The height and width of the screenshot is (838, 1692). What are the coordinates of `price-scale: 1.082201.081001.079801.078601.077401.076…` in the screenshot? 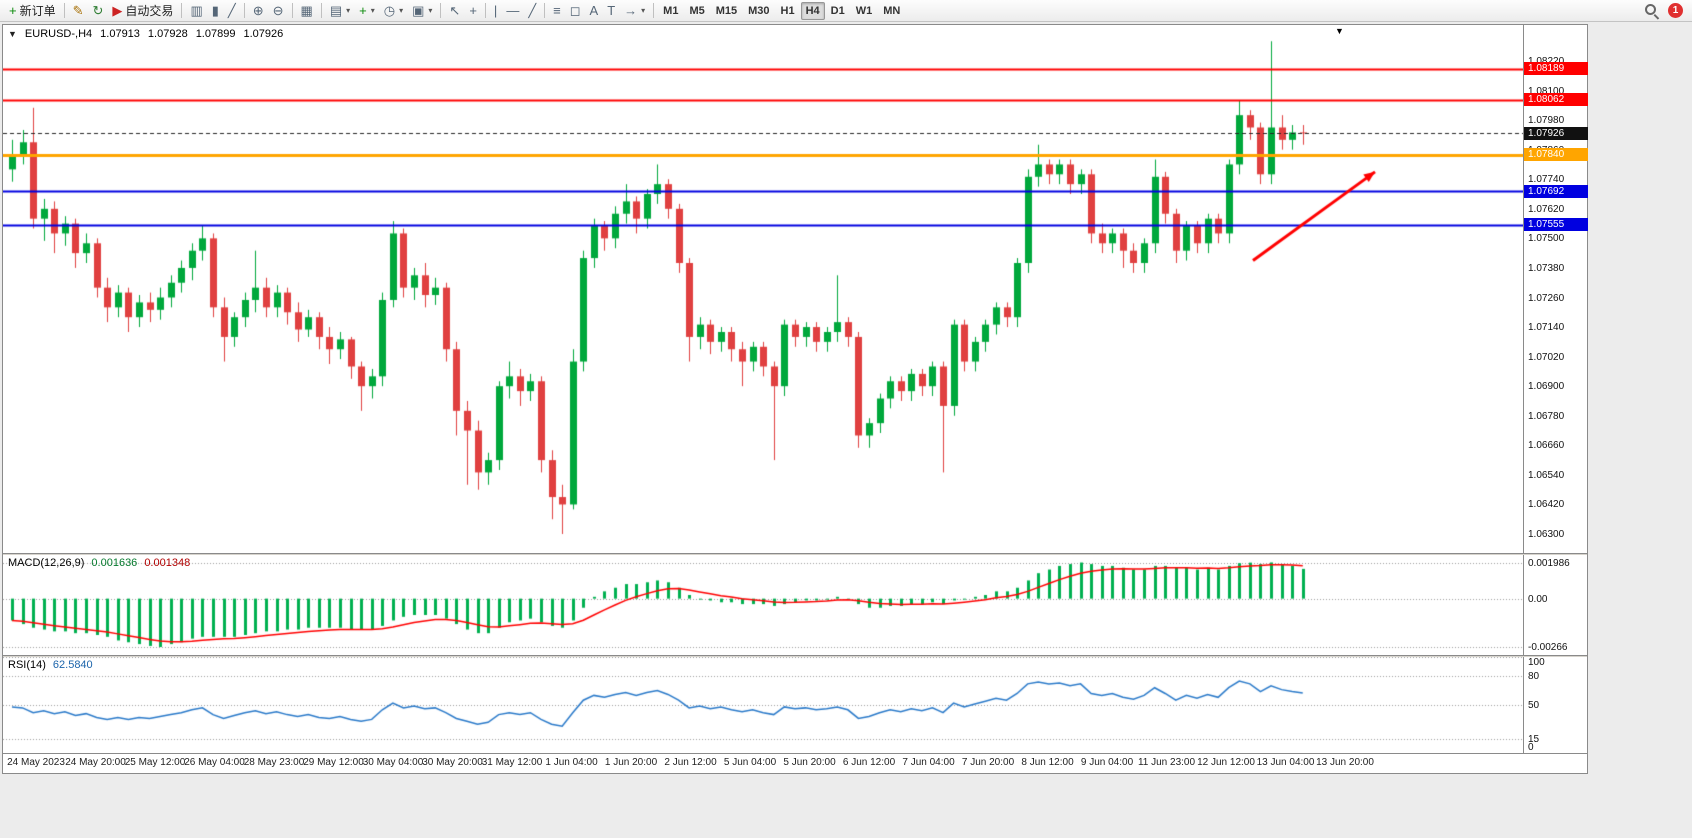 It's located at (1555, 289).